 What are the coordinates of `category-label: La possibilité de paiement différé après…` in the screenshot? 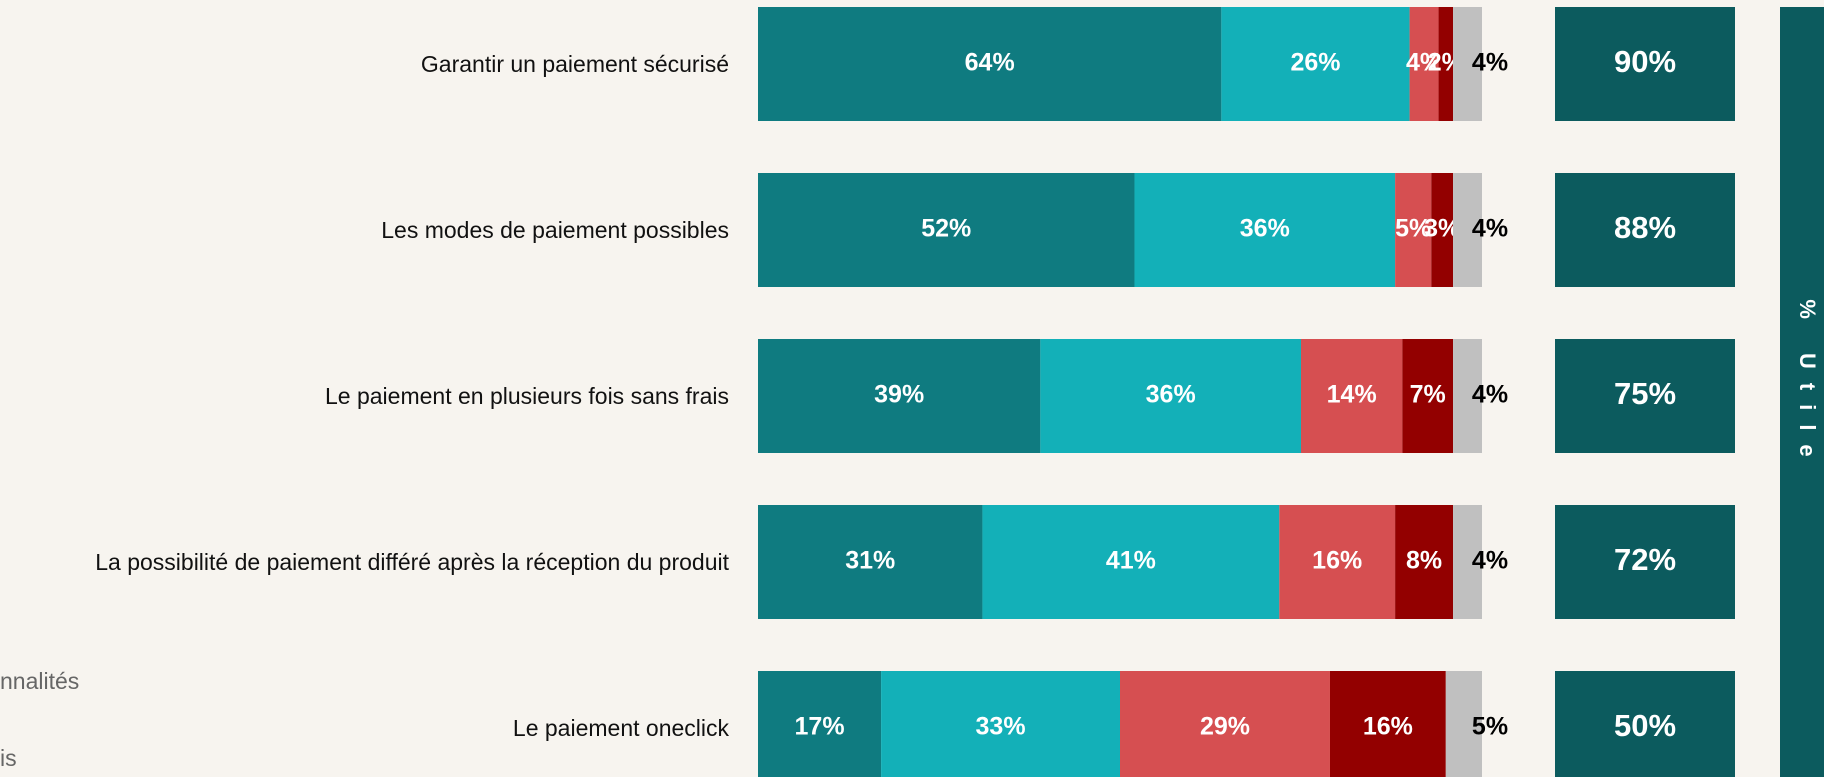 It's located at (412, 562).